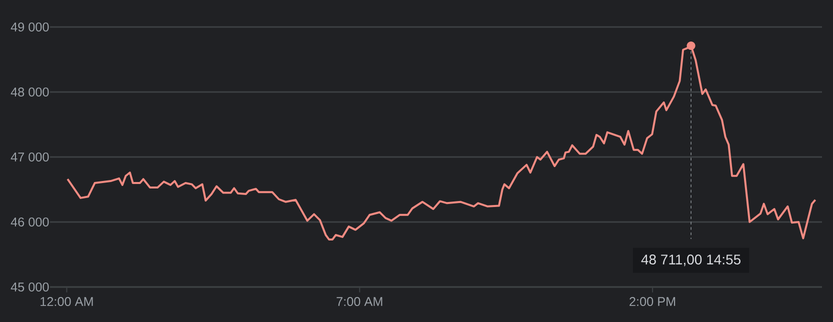 The height and width of the screenshot is (322, 833). I want to click on annotation: 48 711,00 14:55, so click(691, 260).